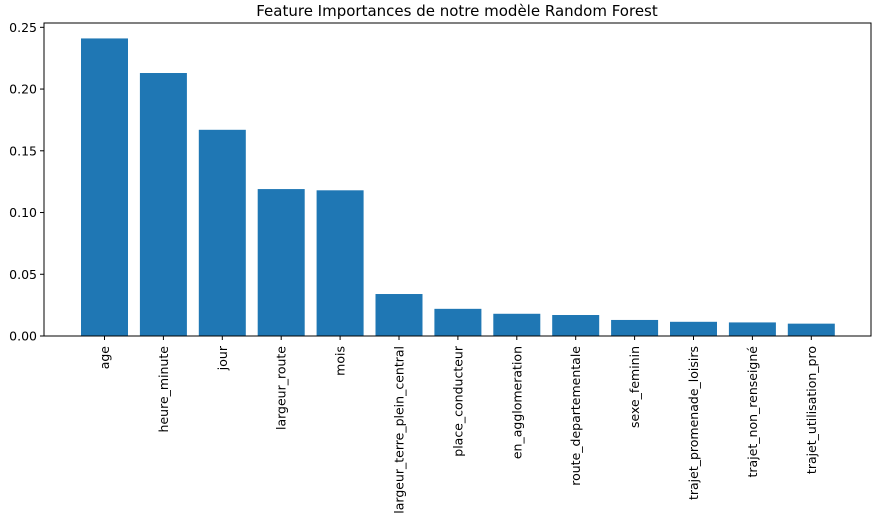 The width and height of the screenshot is (873, 517). What do you see at coordinates (222, 358) in the screenshot?
I see `x-tick-label: jour` at bounding box center [222, 358].